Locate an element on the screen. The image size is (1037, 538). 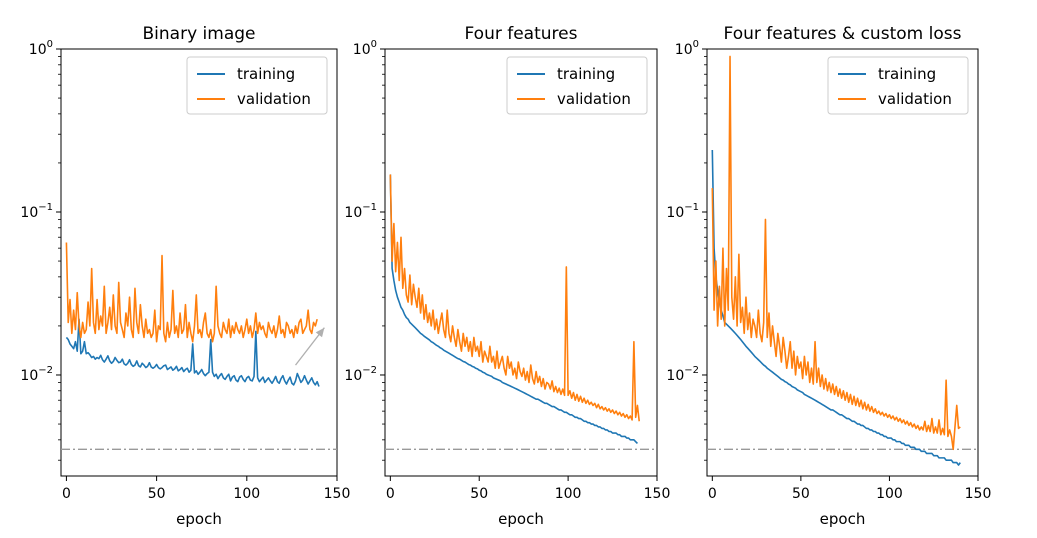
annotation-arrow-head is located at coordinates (320, 332).